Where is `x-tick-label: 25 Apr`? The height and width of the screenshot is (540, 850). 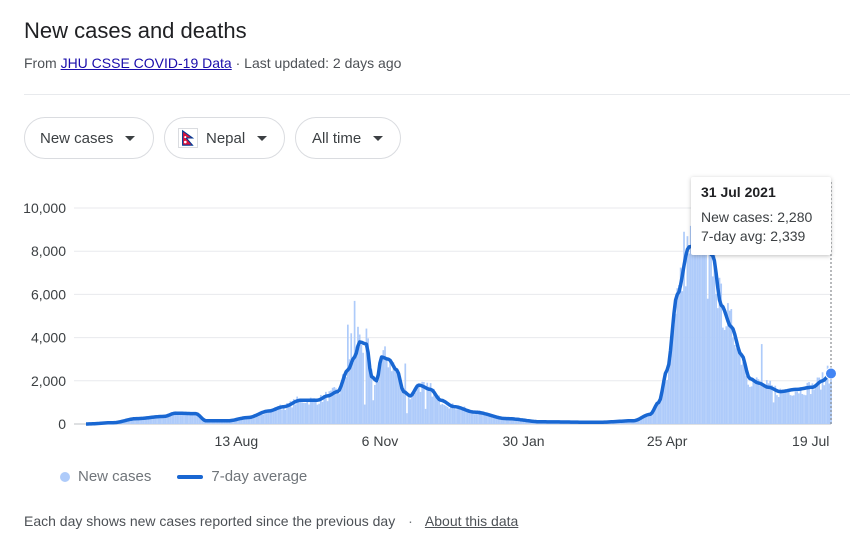
x-tick-label: 25 Apr is located at coordinates (667, 441).